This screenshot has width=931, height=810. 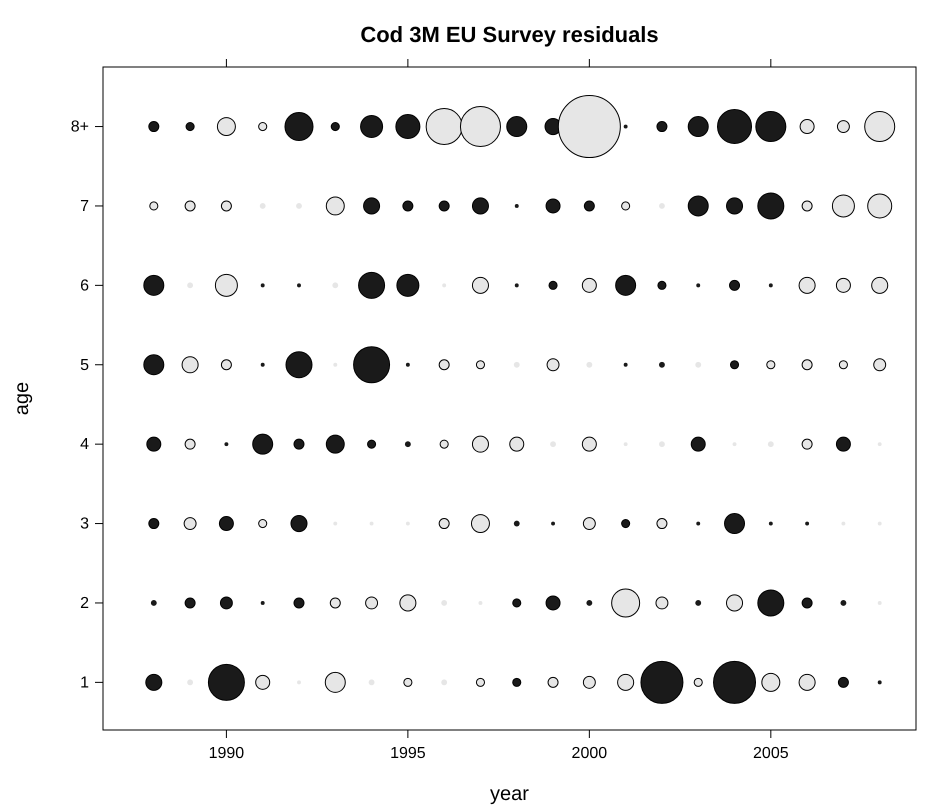 I want to click on x-tick-label: 2000, so click(x=590, y=753).